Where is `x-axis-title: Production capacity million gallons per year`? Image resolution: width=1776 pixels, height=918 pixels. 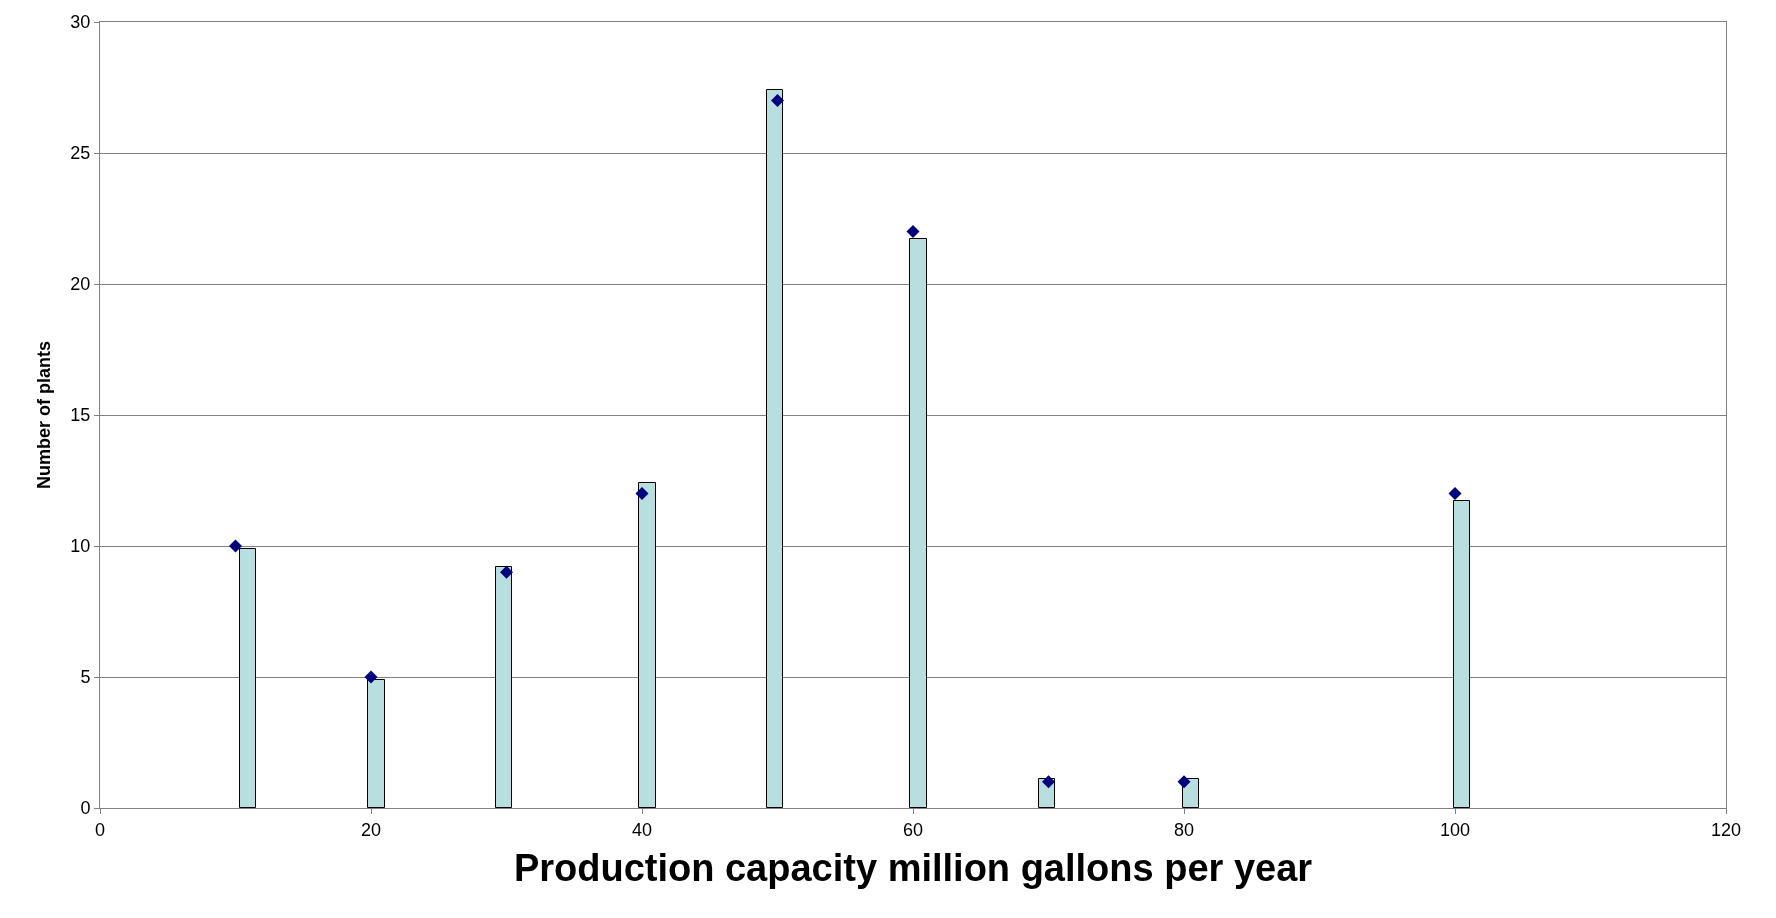 x-axis-title: Production capacity million gallons per year is located at coordinates (913, 867).